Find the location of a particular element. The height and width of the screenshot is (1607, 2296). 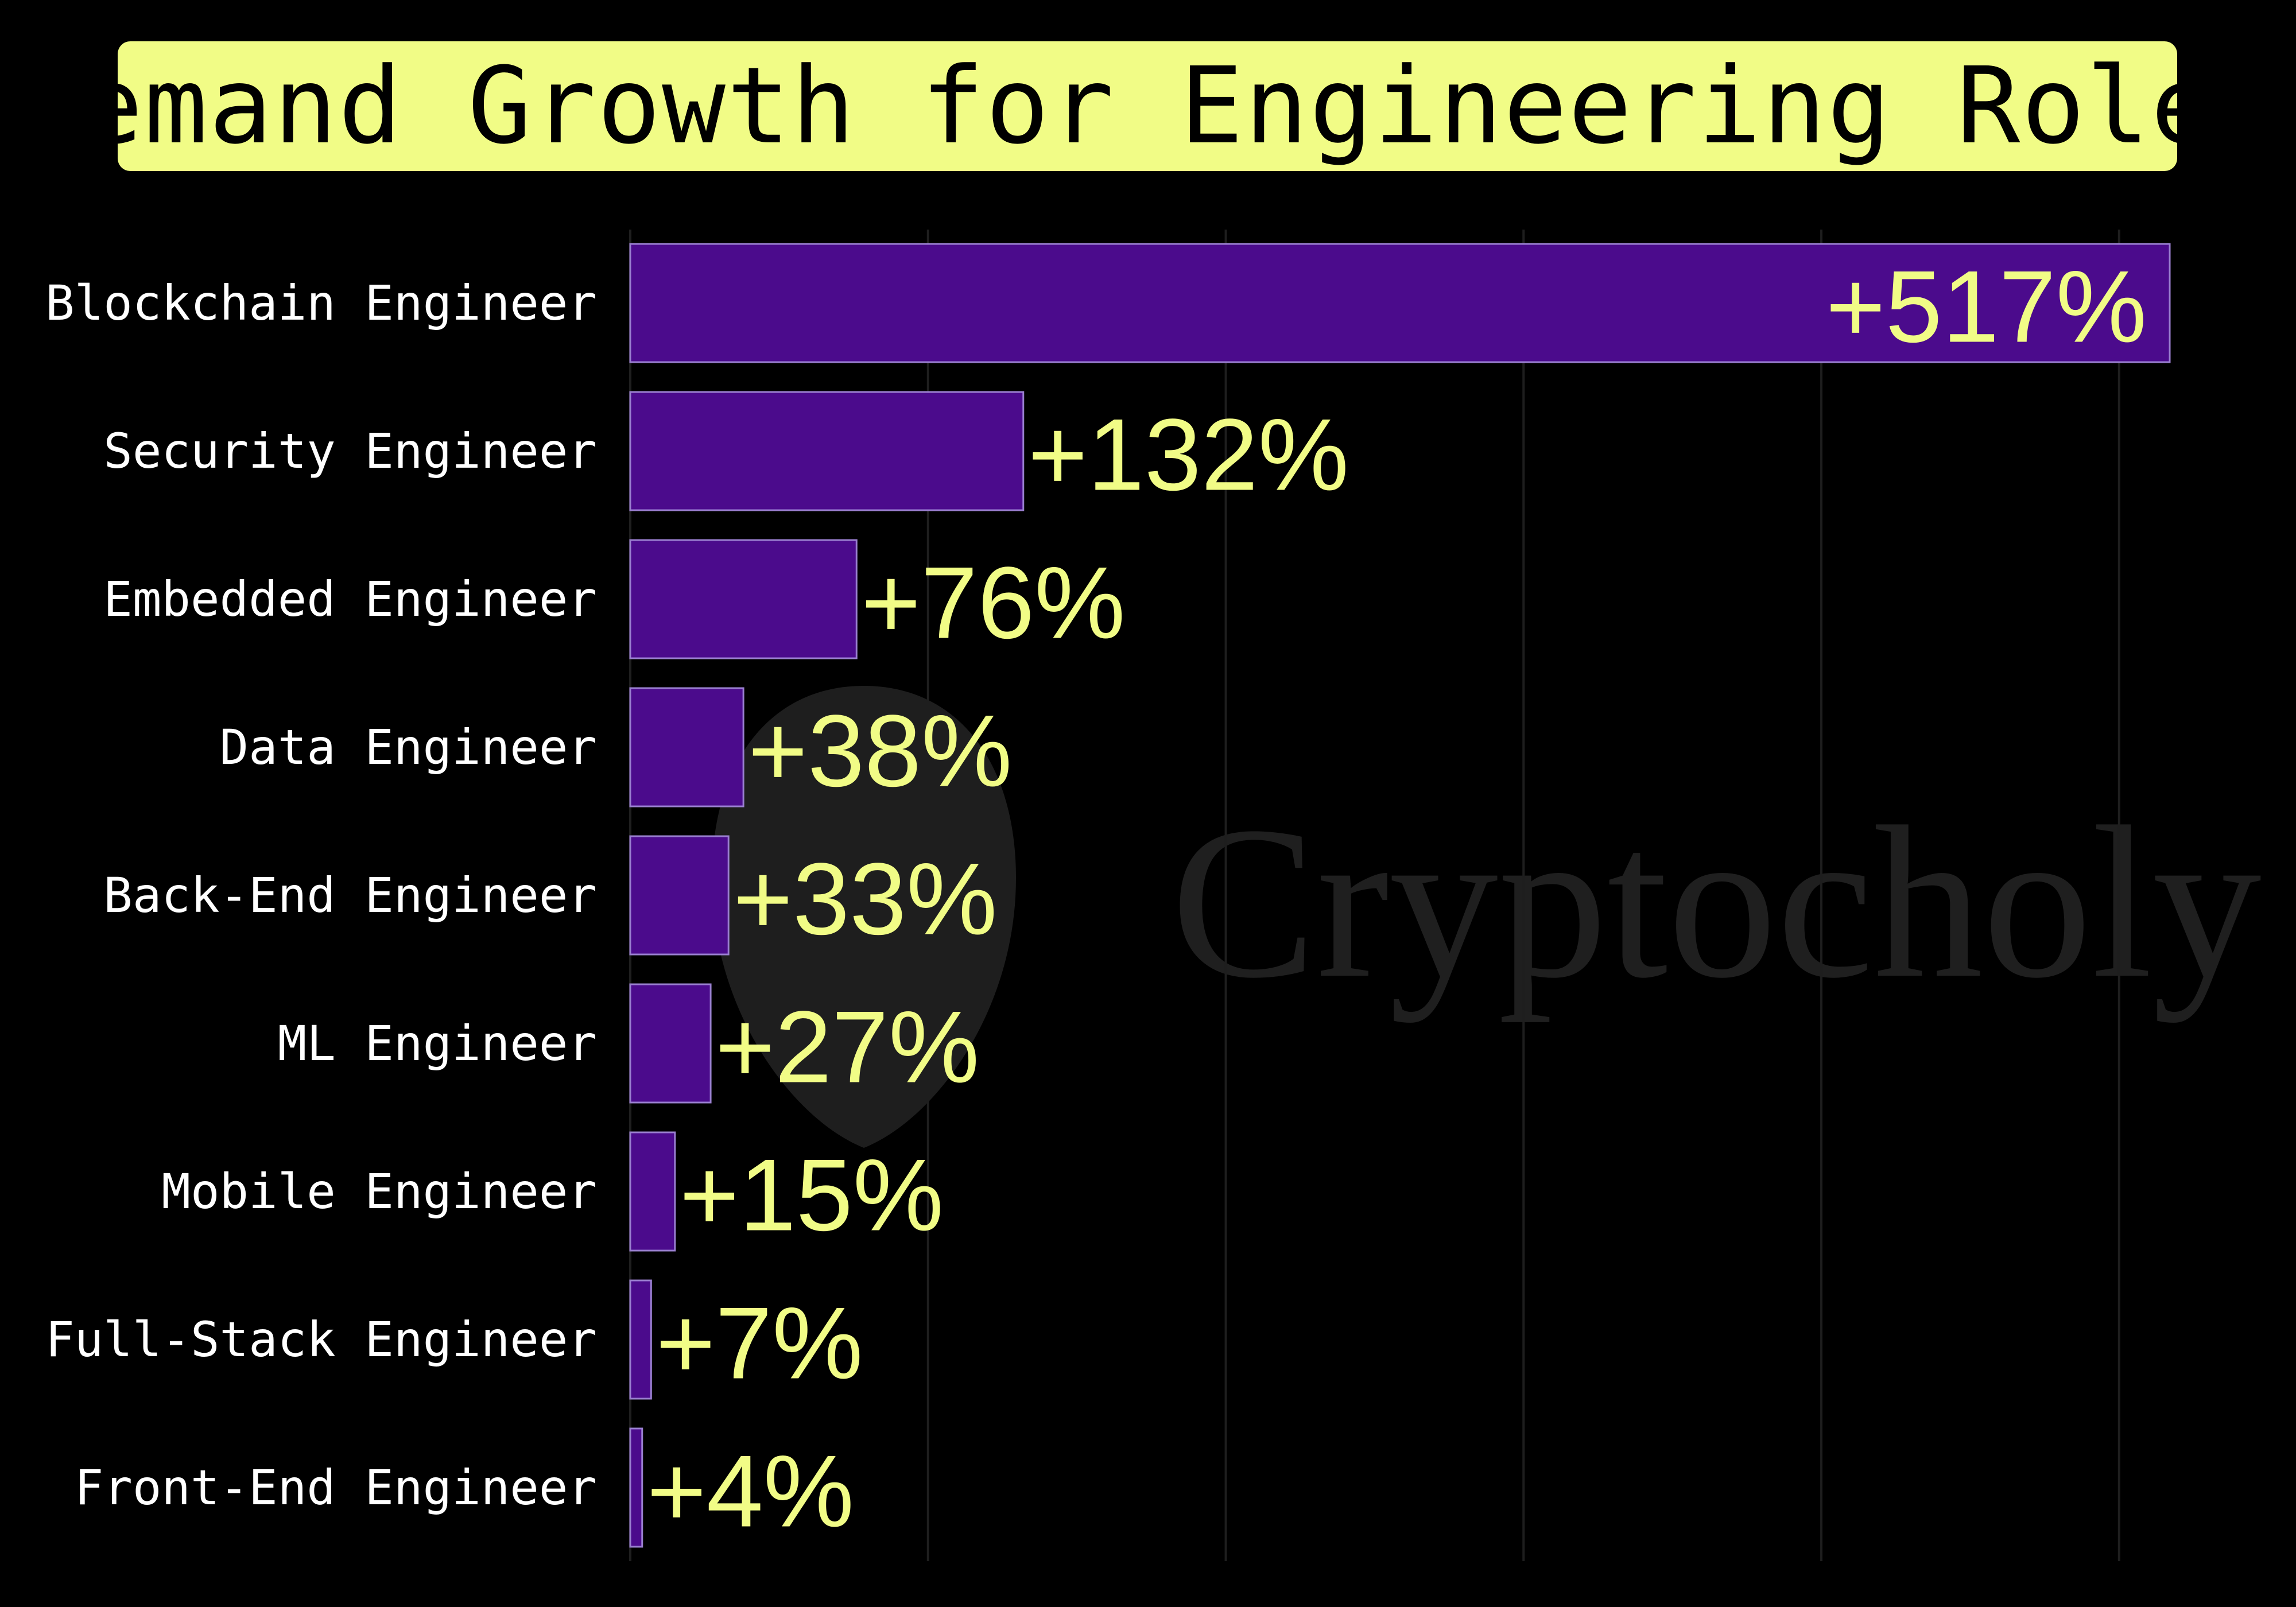

value-label: +4% is located at coordinates (750, 1491).